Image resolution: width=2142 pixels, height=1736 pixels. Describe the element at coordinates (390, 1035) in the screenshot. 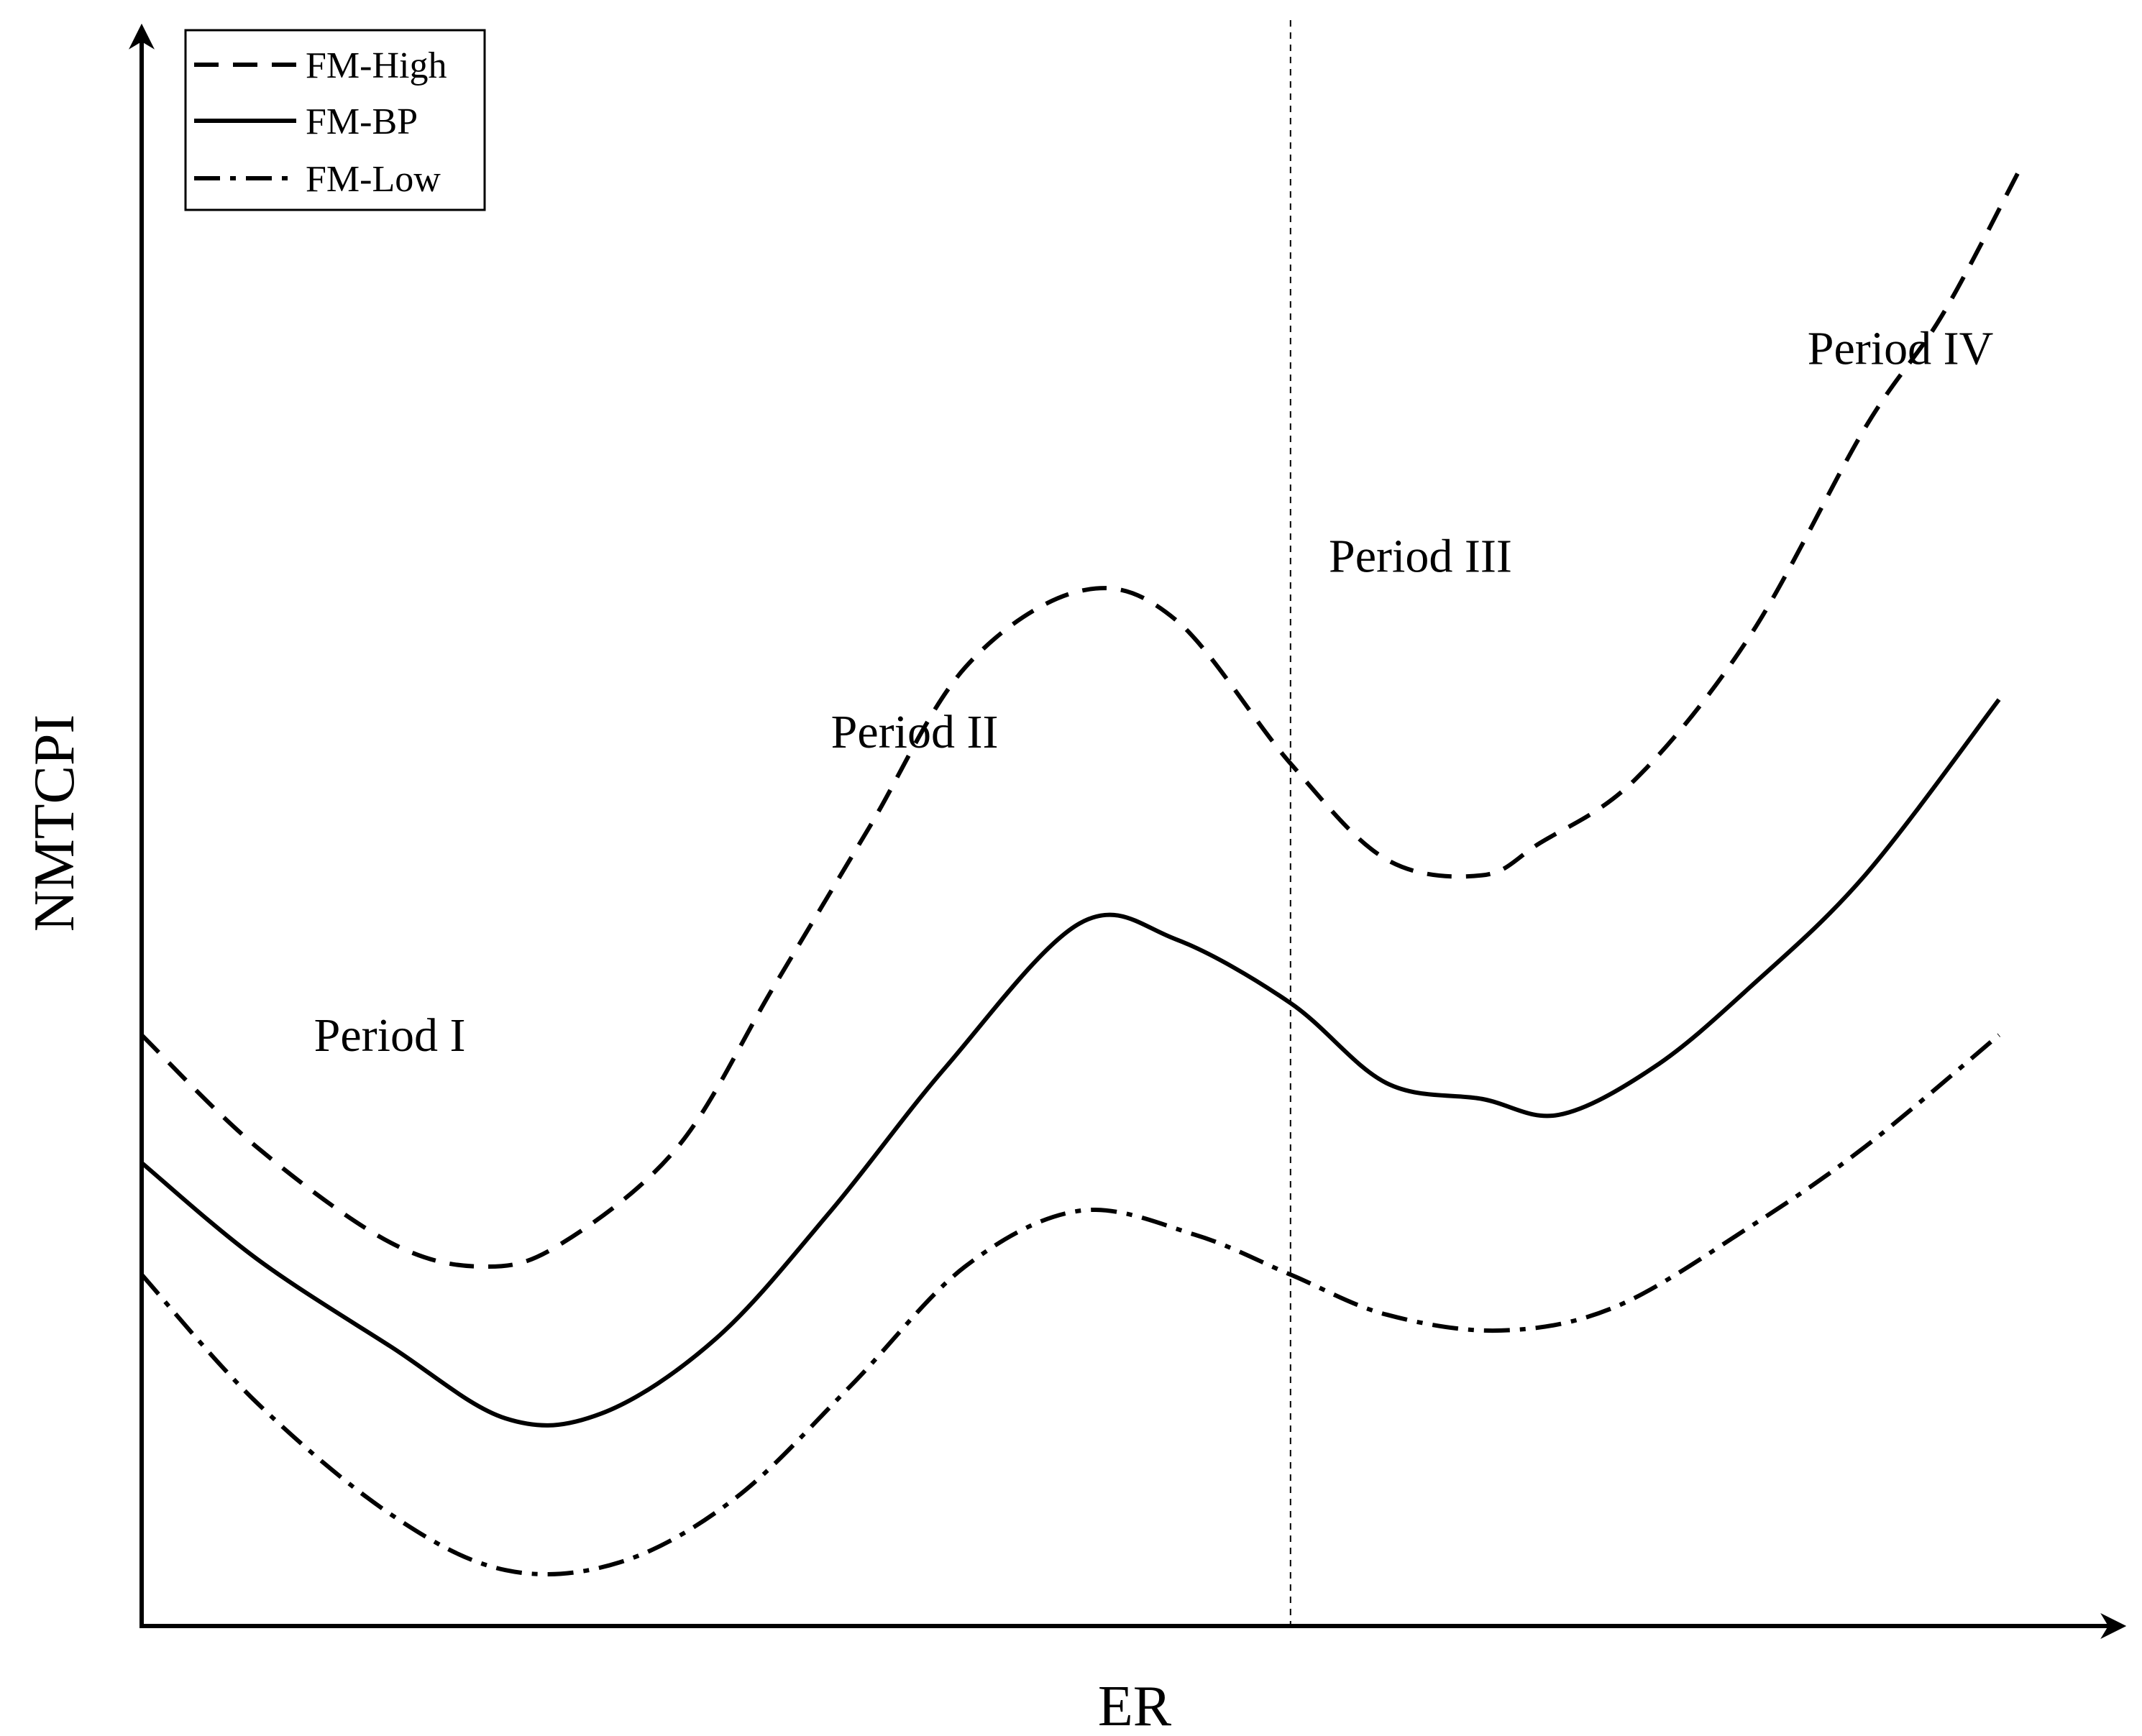

I see `annotation-period-1: Period I` at that location.